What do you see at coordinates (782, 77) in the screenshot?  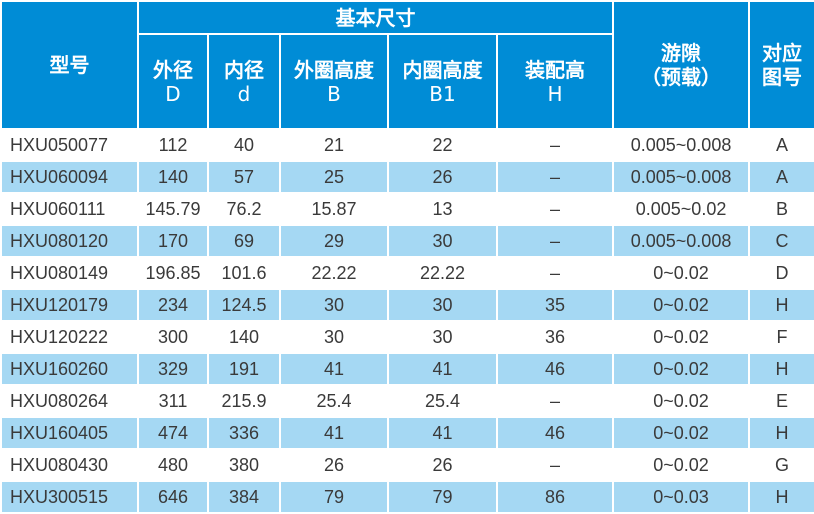 I see `figure-sublabel: 图号` at bounding box center [782, 77].